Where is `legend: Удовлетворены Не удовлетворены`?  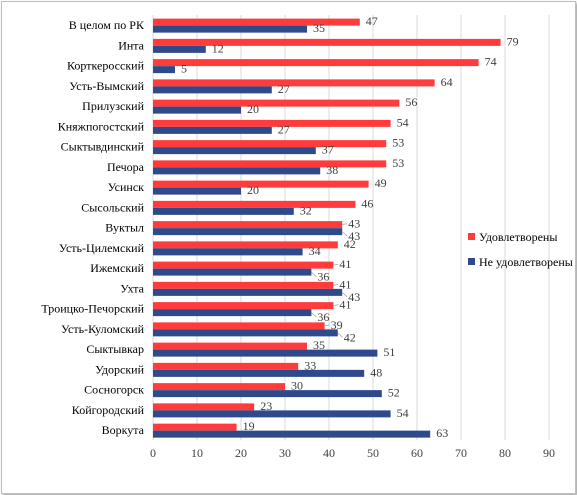 legend: Удовлетворены Не удовлетворены is located at coordinates (520, 249).